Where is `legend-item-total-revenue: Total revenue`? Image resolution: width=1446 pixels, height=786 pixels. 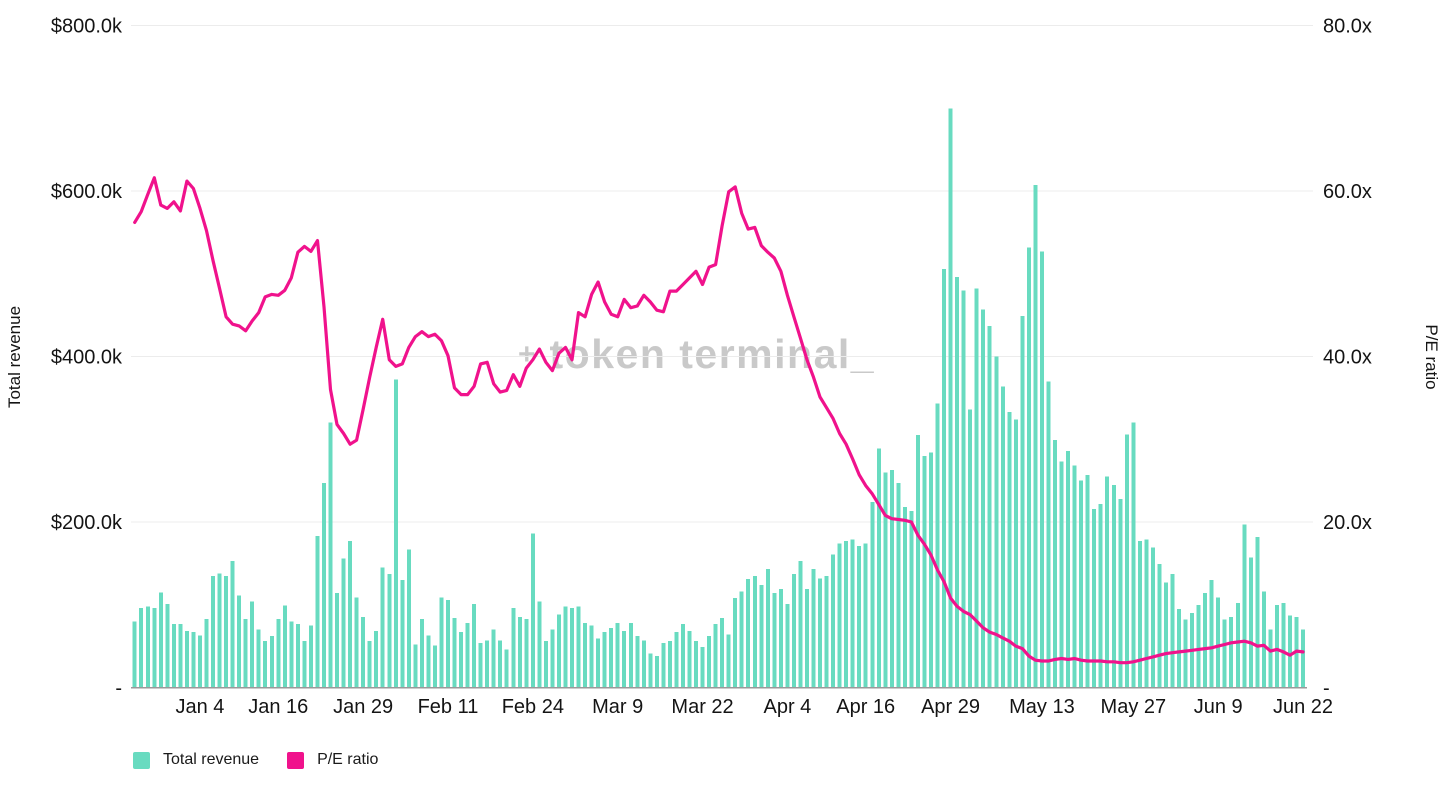
legend-item-total-revenue: Total revenue is located at coordinates (196, 760).